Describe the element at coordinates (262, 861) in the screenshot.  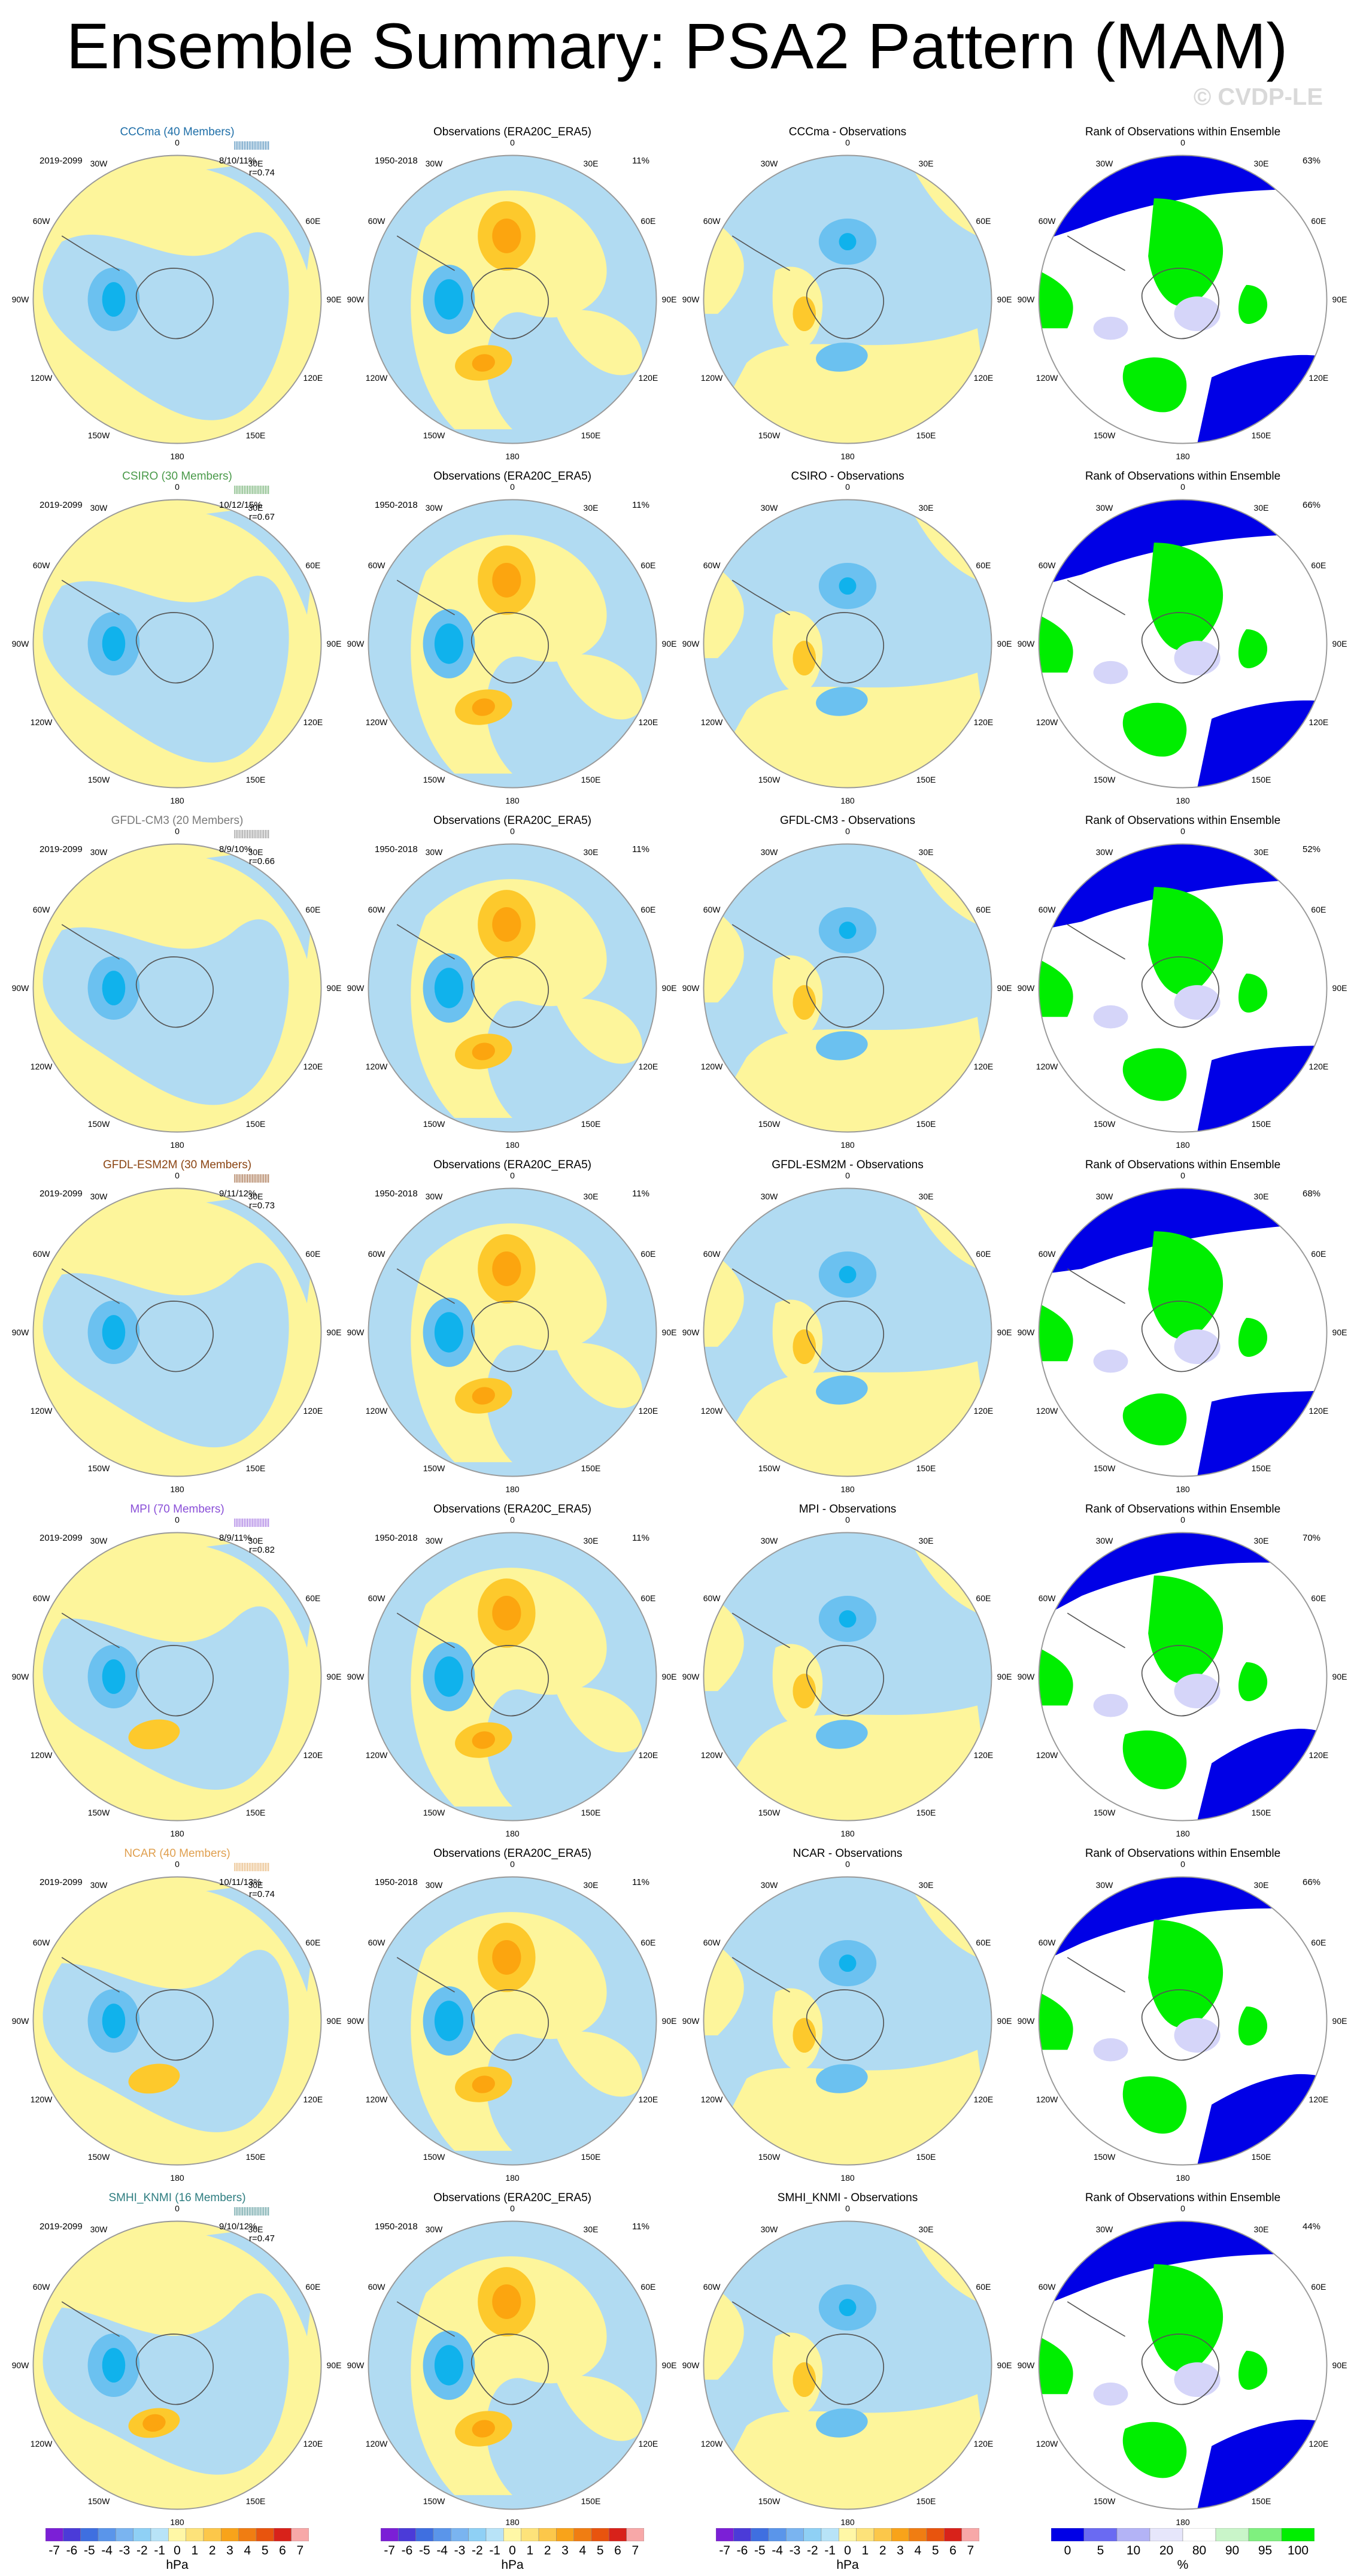
I see `pattern-correlation-label: r=0.66` at that location.